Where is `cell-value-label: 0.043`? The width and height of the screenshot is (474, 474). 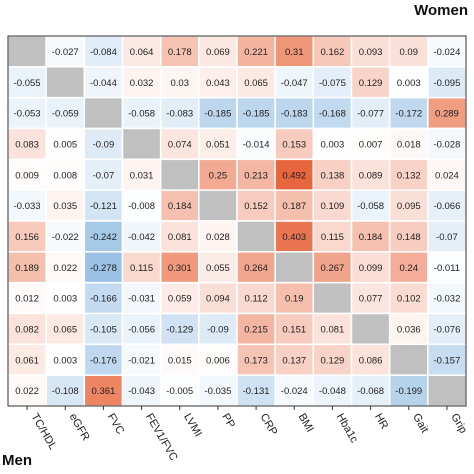
cell-value-label: 0.043 is located at coordinates (218, 83).